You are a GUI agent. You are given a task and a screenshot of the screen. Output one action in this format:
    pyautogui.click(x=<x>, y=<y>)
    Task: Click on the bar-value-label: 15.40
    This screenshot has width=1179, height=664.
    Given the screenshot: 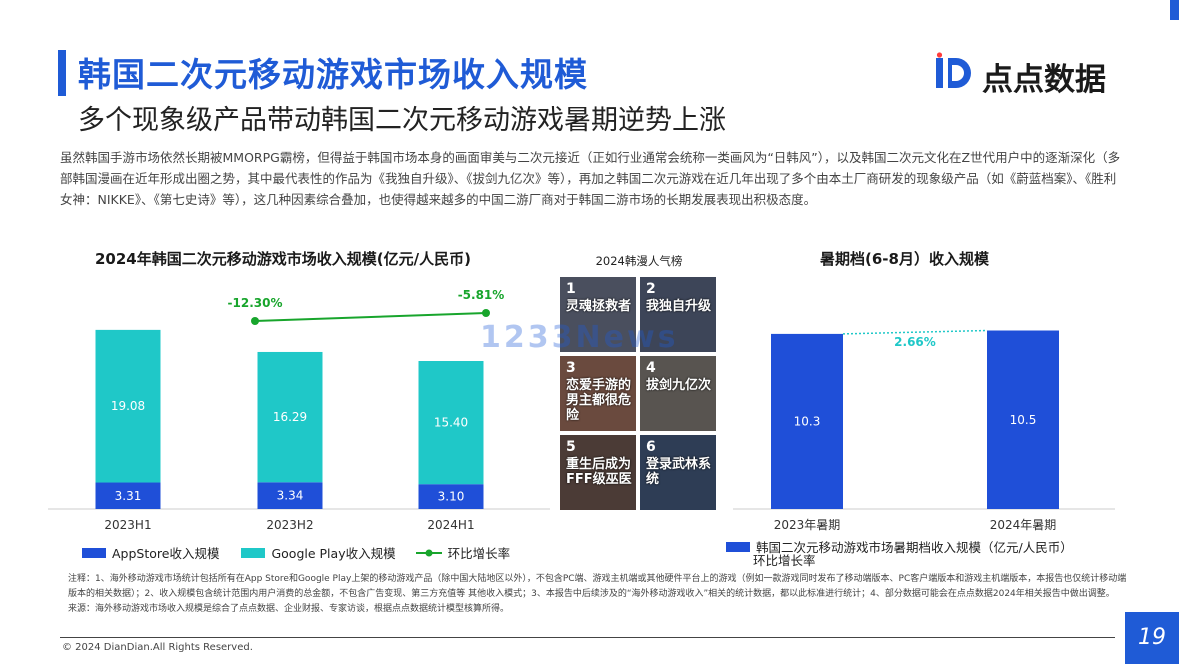 What is the action you would take?
    pyautogui.click(x=451, y=423)
    